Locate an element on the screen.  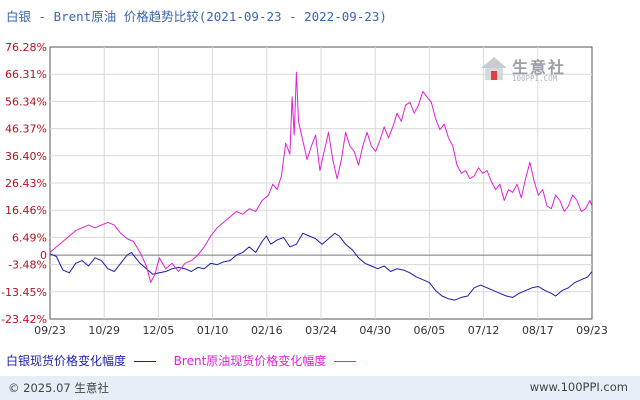
y-tick-label: 26.43% is located at coordinates (26, 183).